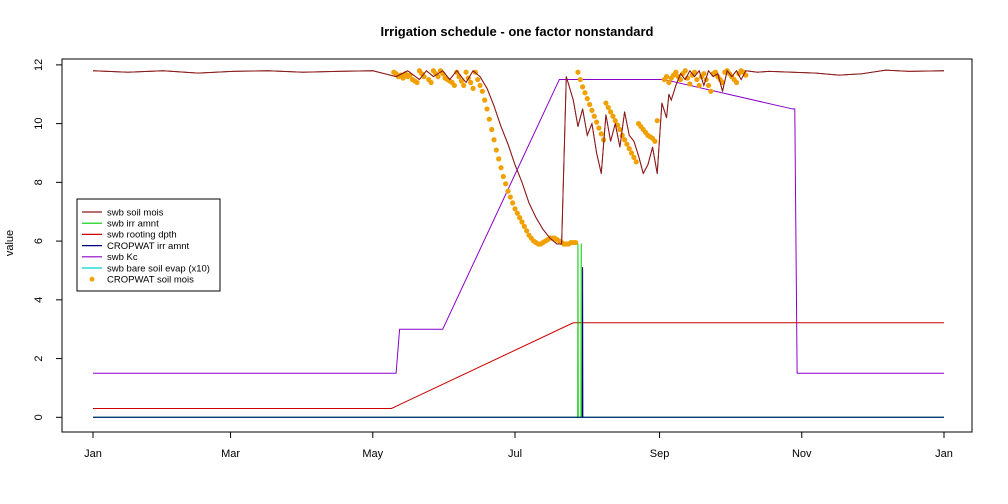 Image resolution: width=1008 pixels, height=504 pixels. Describe the element at coordinates (133, 224) in the screenshot. I see `legend-label: swb irr amnt` at that location.